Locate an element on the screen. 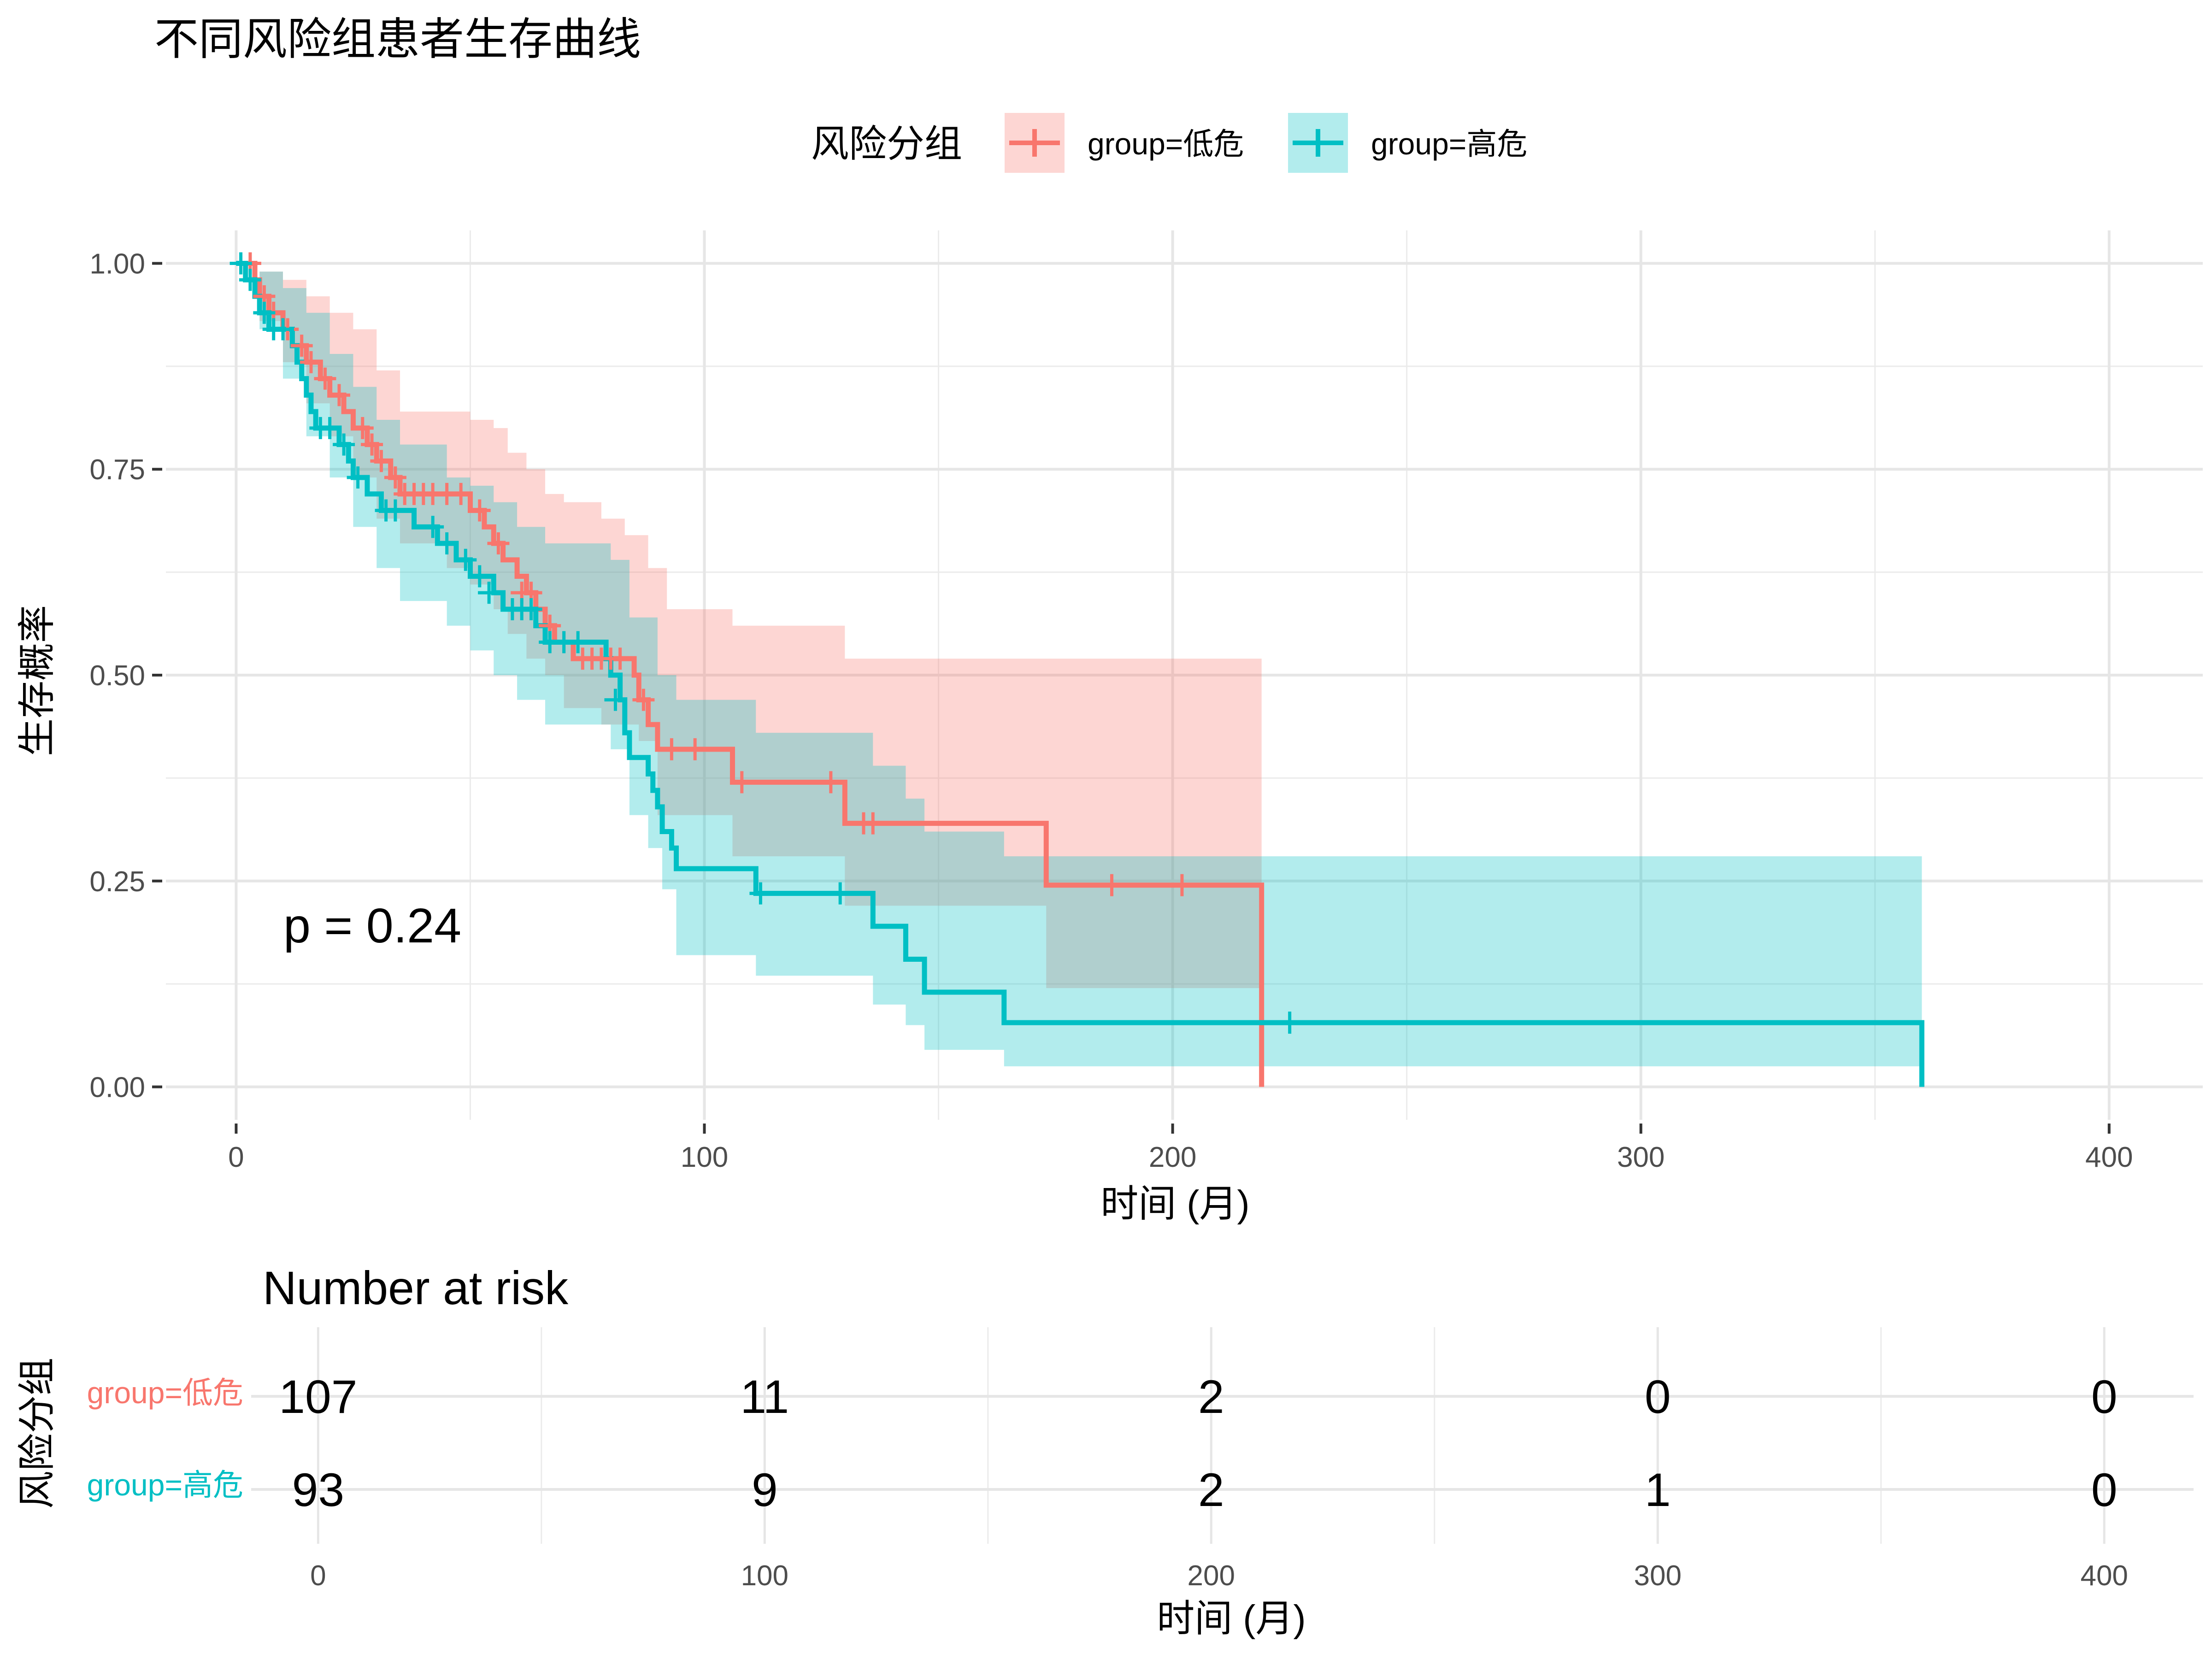 Image resolution: width=2212 pixels, height=1659 pixels. risk-table-y-label: 风险分组 is located at coordinates (37, 1433).